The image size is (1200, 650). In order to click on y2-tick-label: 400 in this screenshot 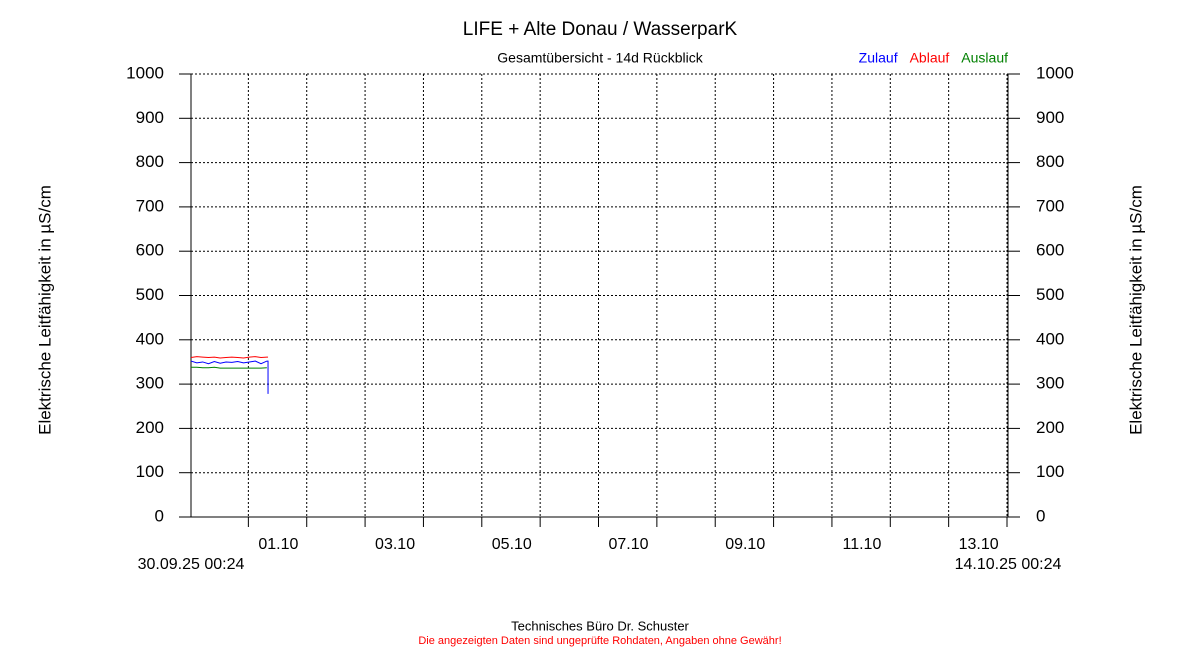, I will do `click(1050, 338)`.